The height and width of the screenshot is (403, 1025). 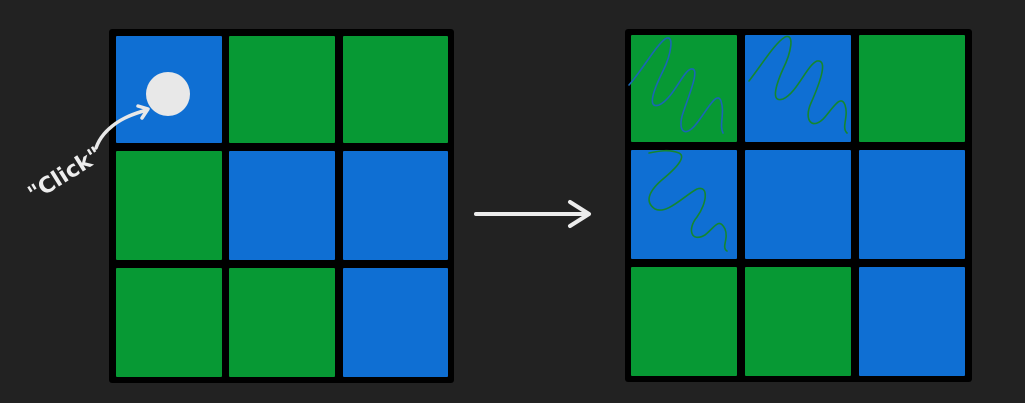 What do you see at coordinates (65, 175) in the screenshot?
I see `click-label: "Click"` at bounding box center [65, 175].